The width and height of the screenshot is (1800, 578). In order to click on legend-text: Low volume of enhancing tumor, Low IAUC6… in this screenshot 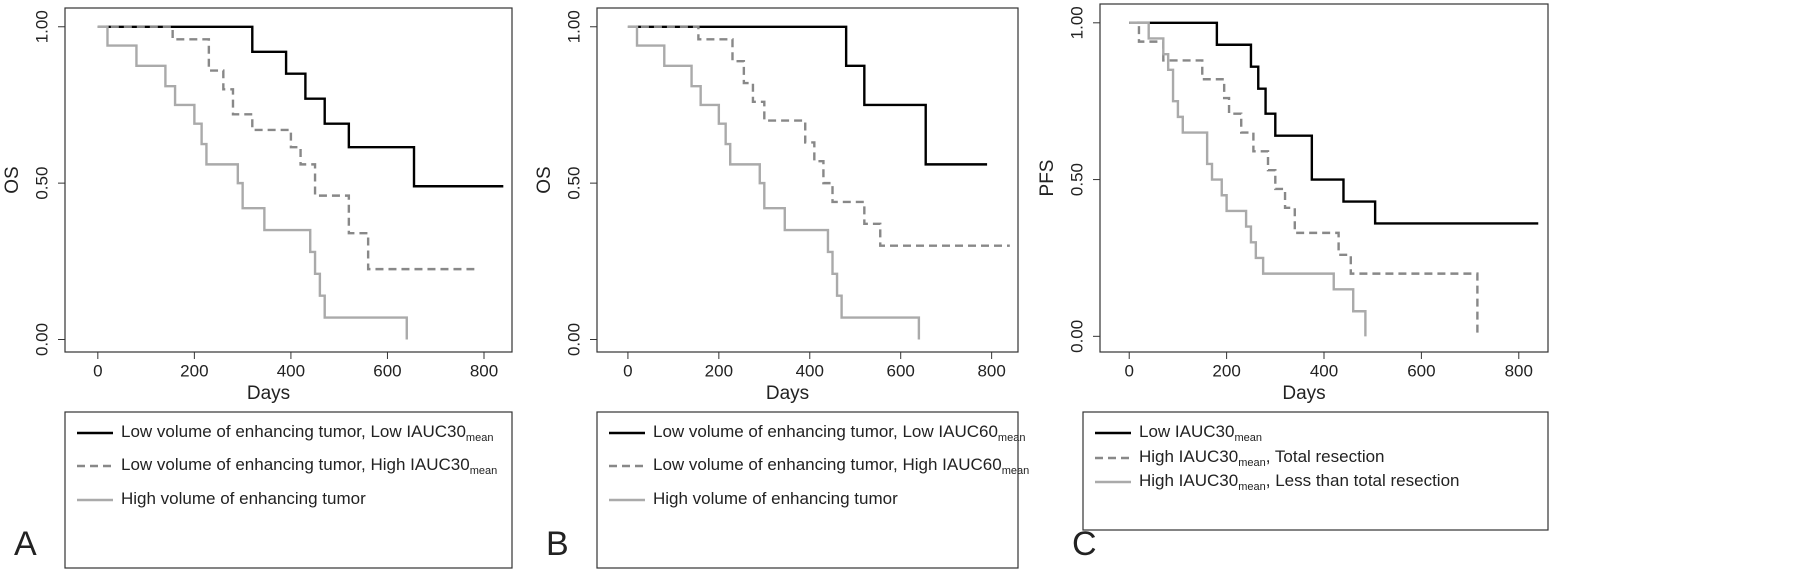, I will do `click(825, 431)`.